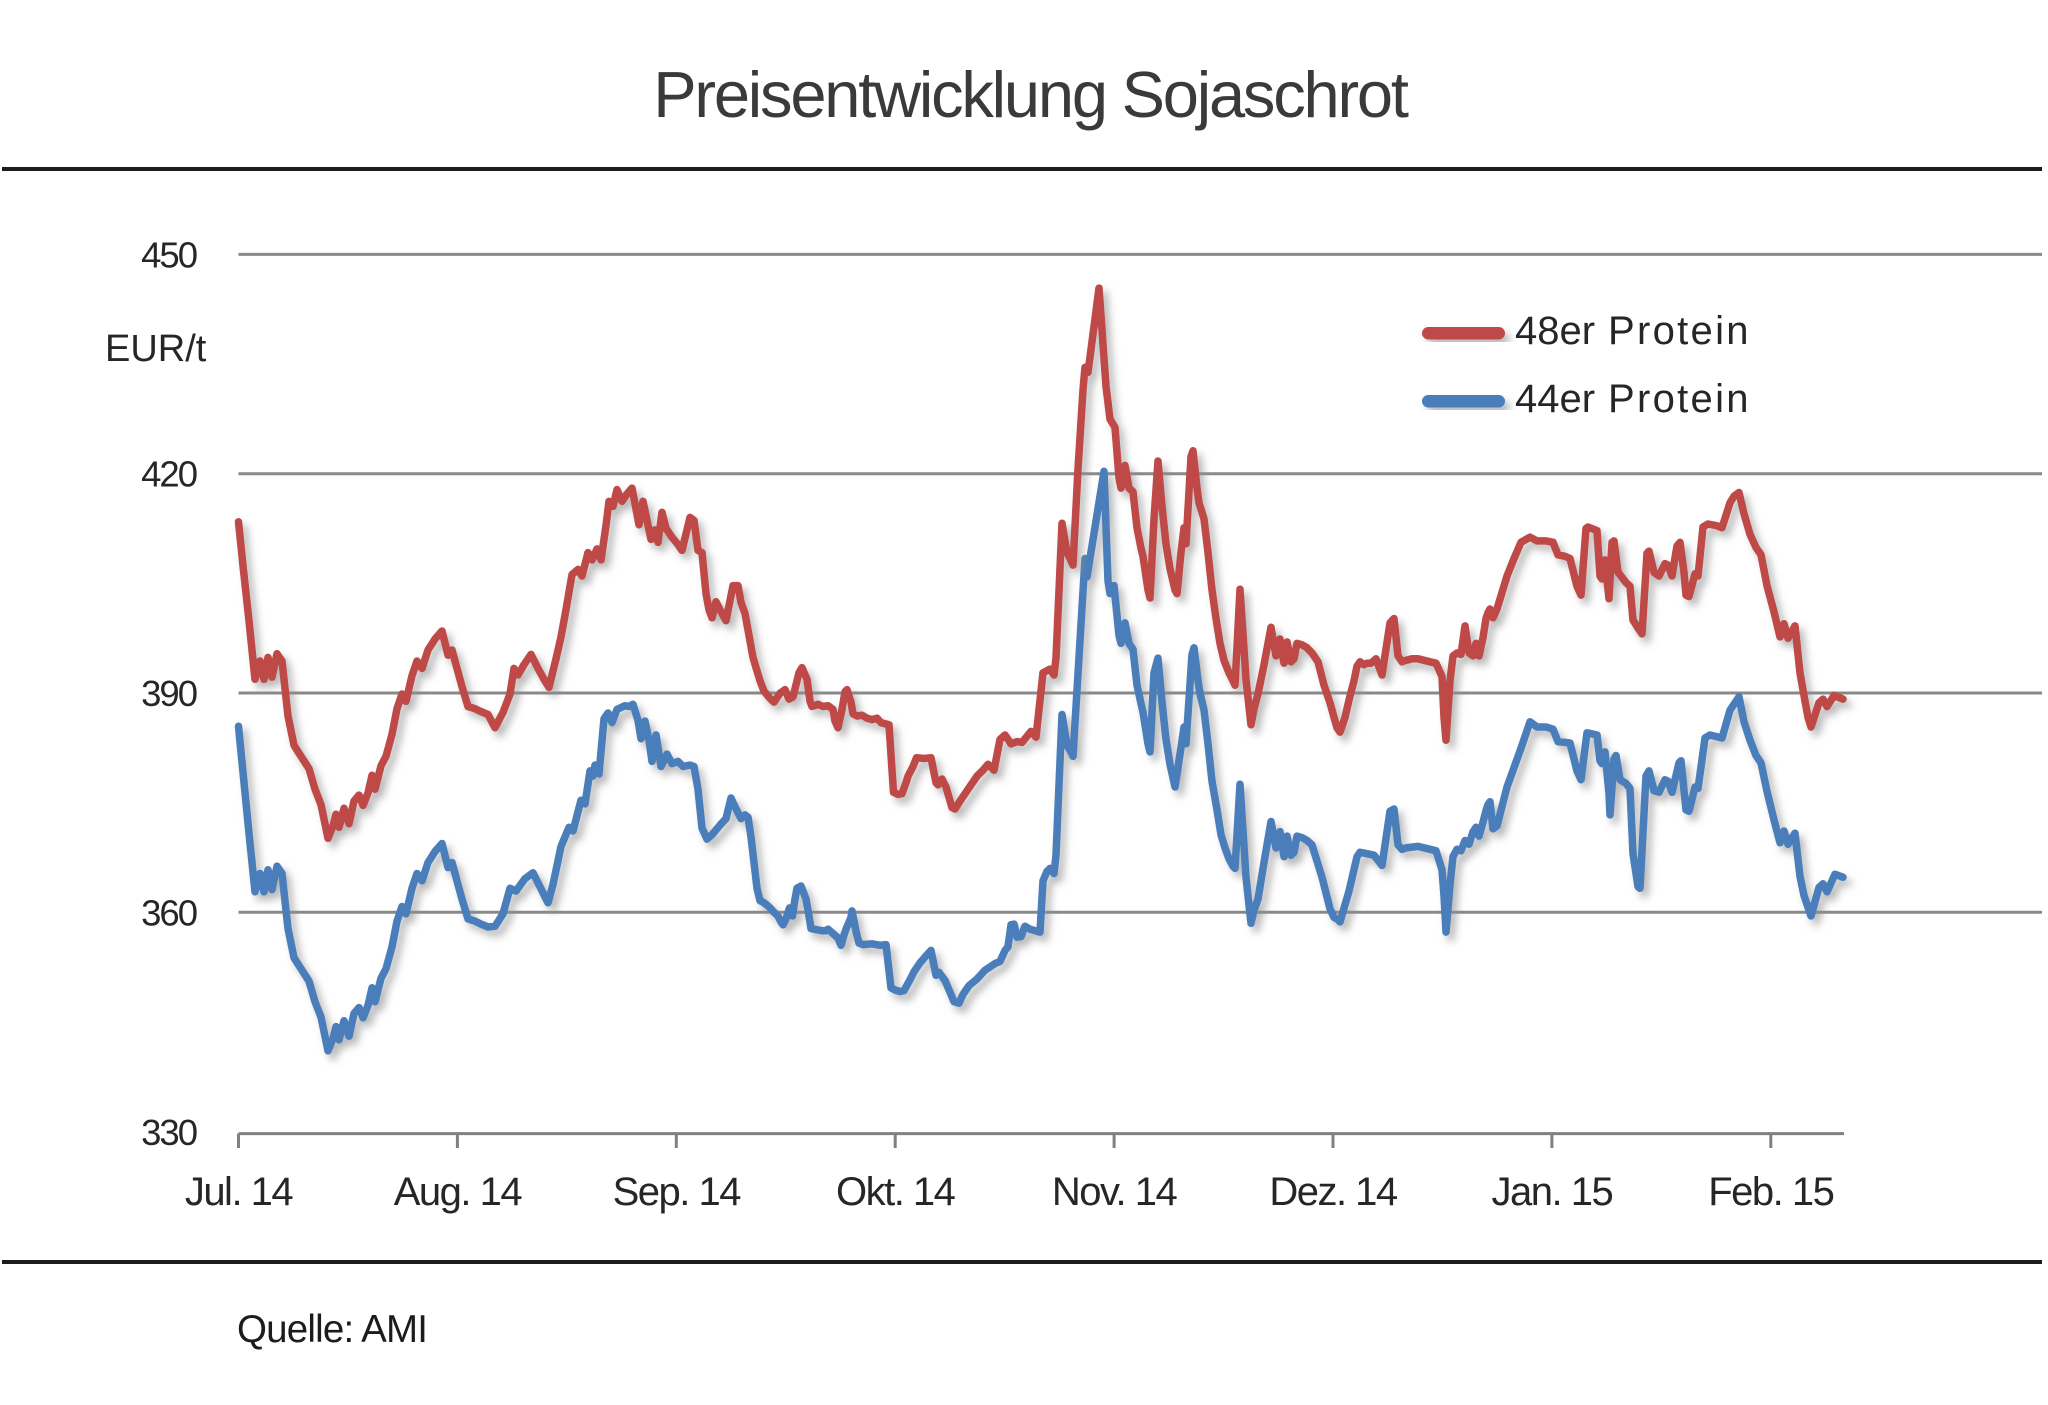 This screenshot has height=1405, width=2048. What do you see at coordinates (169, 1132) in the screenshot?
I see `svg-text: 330` at bounding box center [169, 1132].